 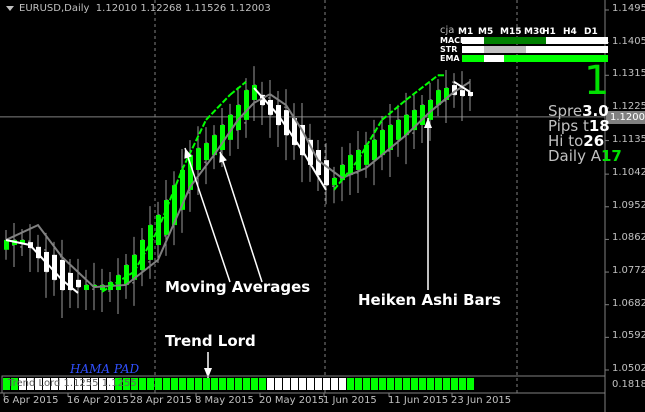 What do you see at coordinates (628, 303) in the screenshot?
I see `price-tick-label: 1.06825` at bounding box center [628, 303].